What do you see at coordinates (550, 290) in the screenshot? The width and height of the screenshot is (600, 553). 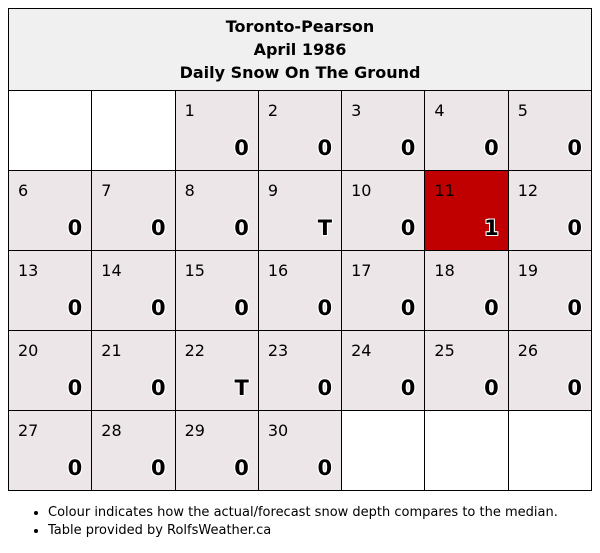 I see `day-cell-19: 19 0` at bounding box center [550, 290].